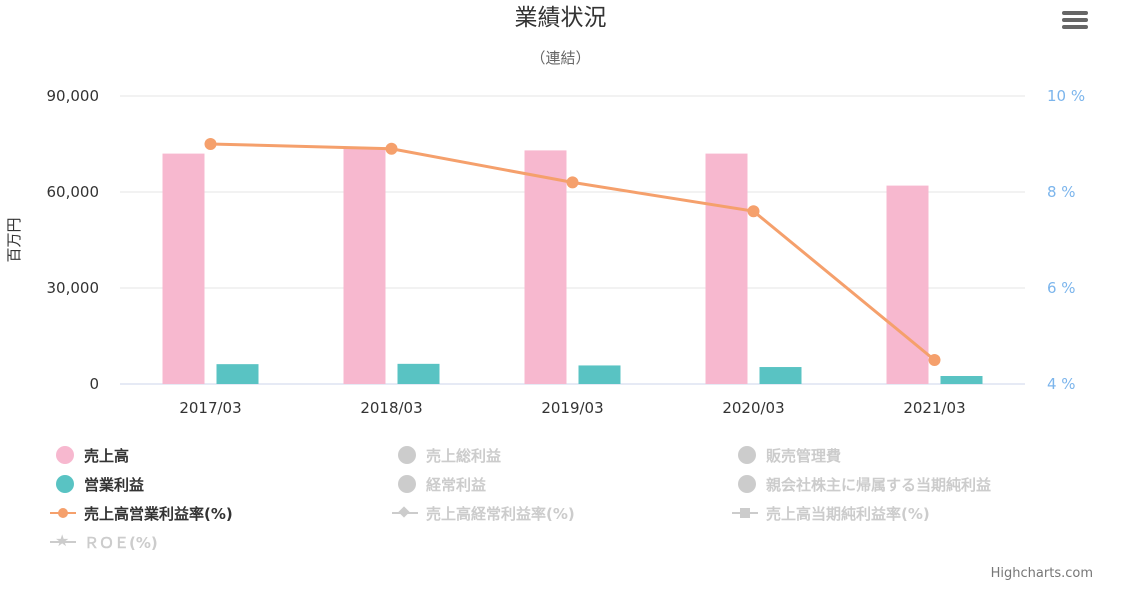 This screenshot has width=1121, height=592. Describe the element at coordinates (1061, 384) in the screenshot. I see `y-right-tick-label: 4 %` at that location.